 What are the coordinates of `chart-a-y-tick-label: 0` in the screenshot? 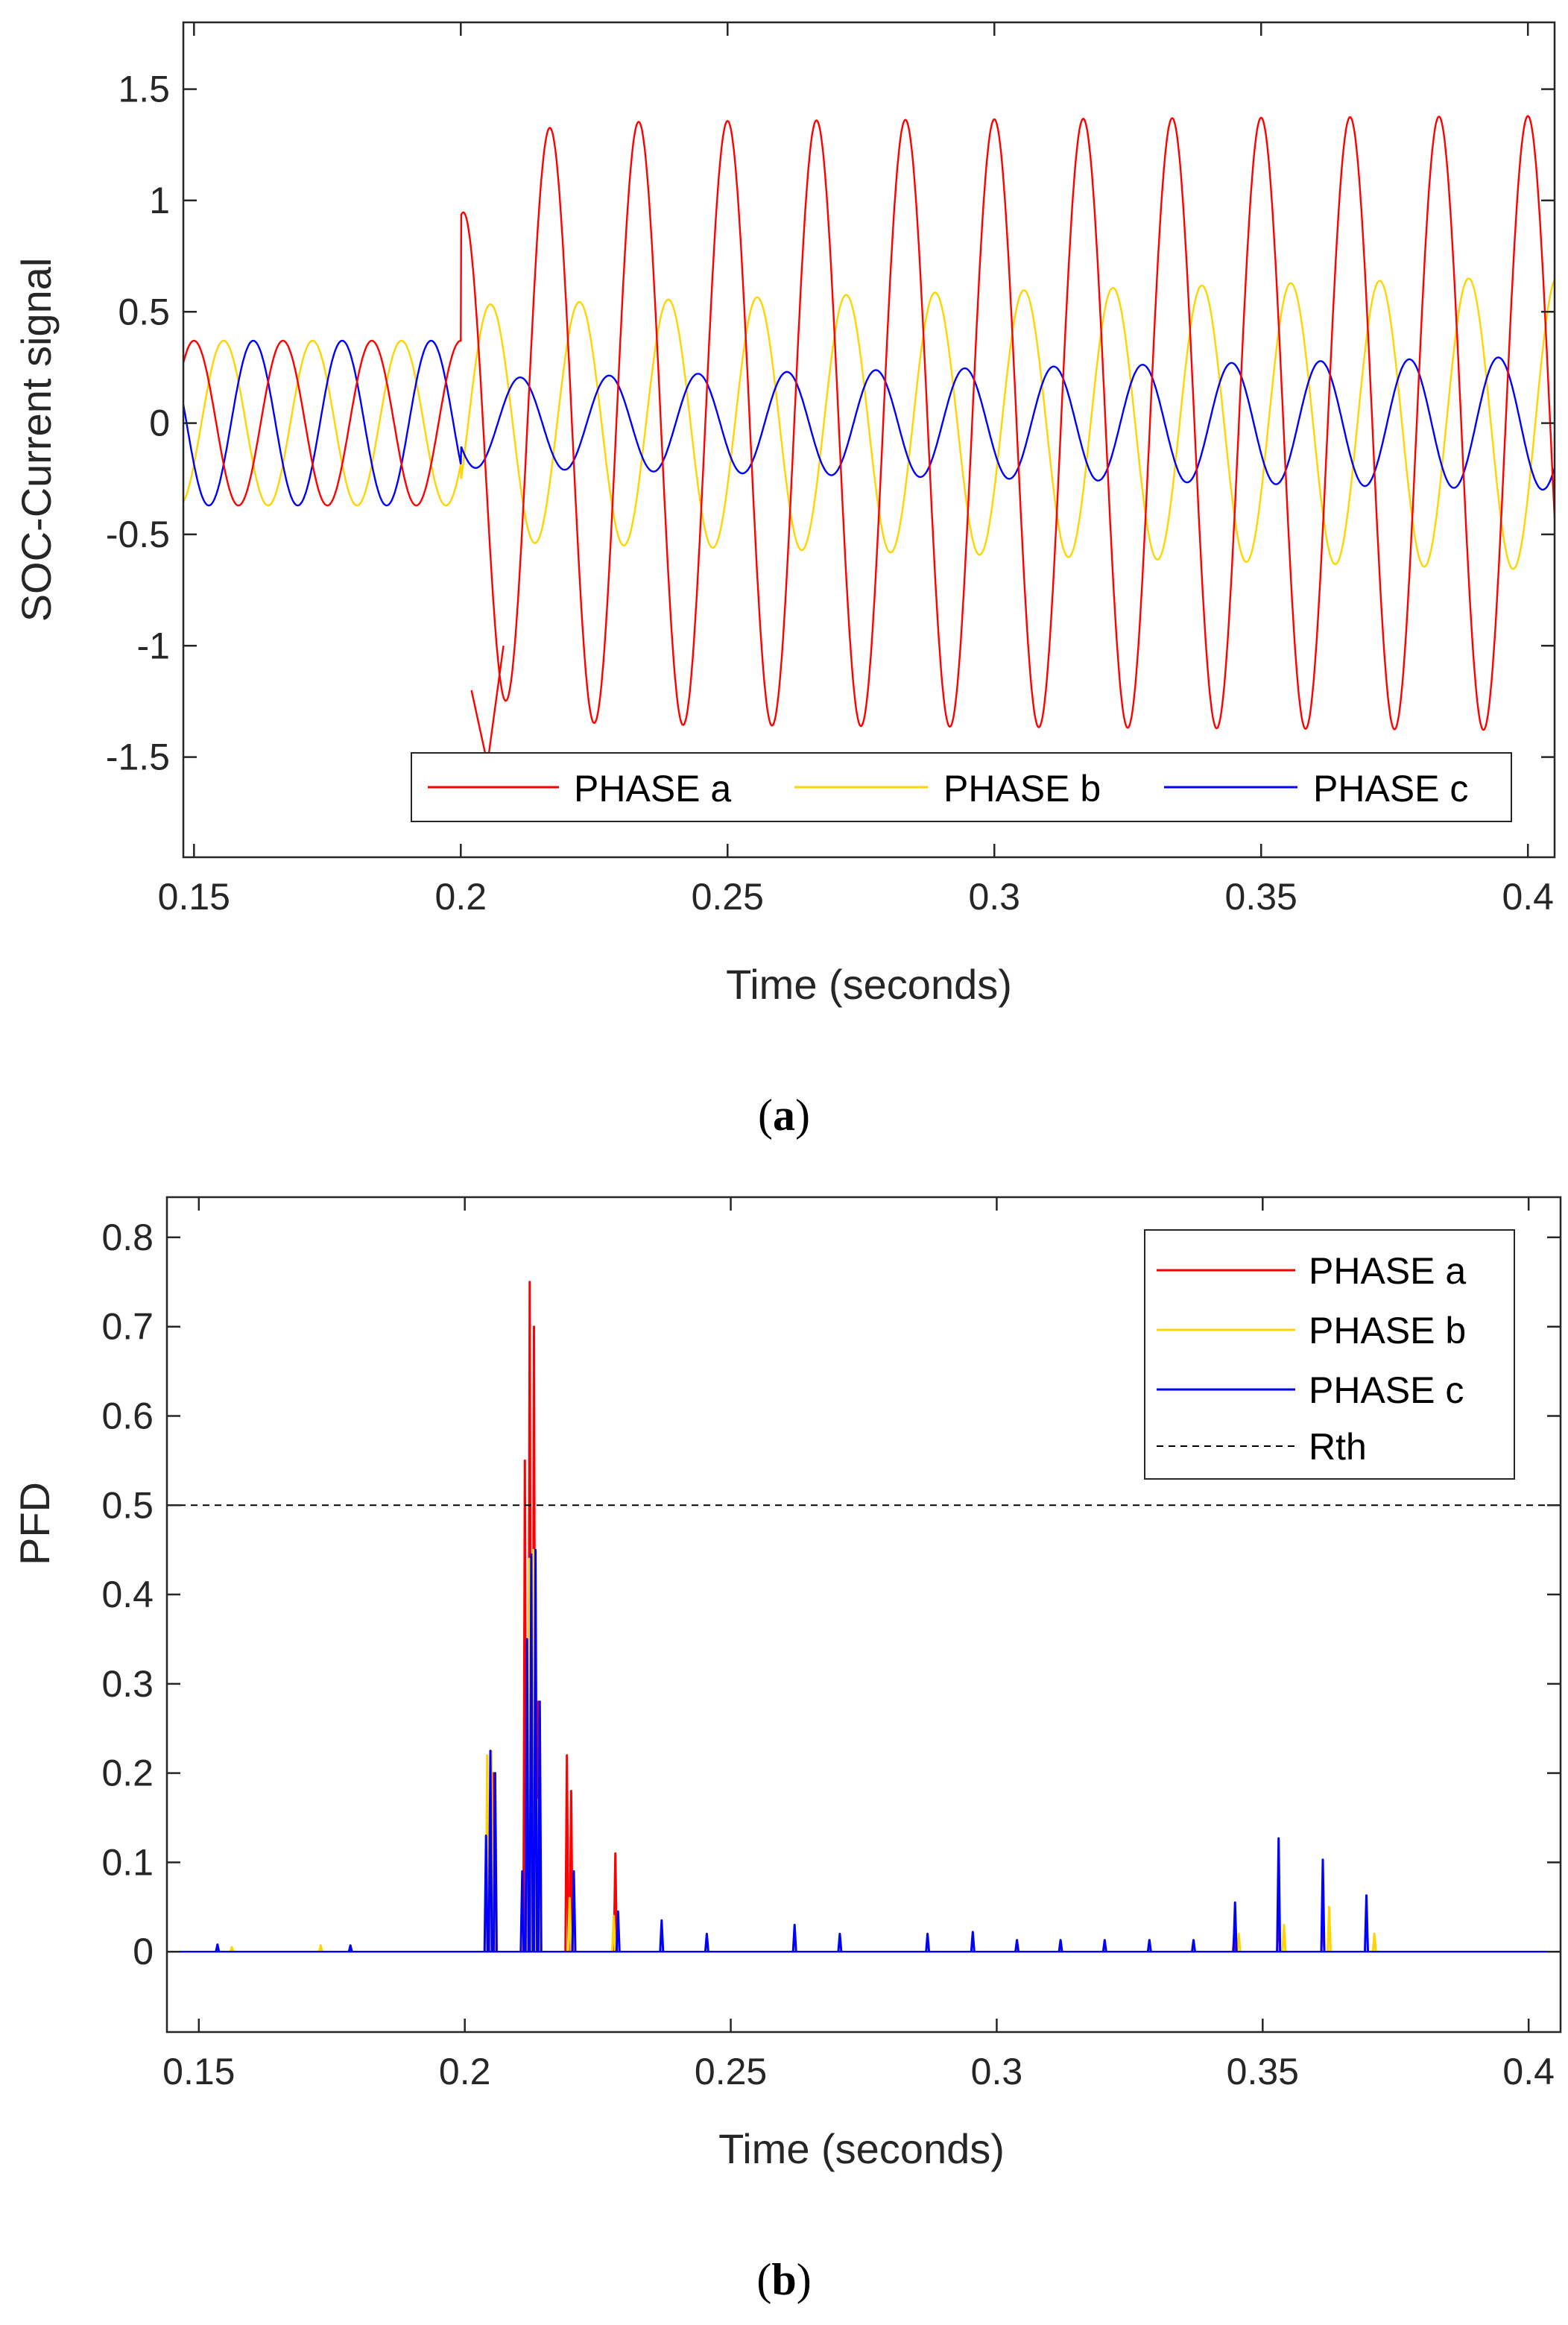 It's located at (159, 423).